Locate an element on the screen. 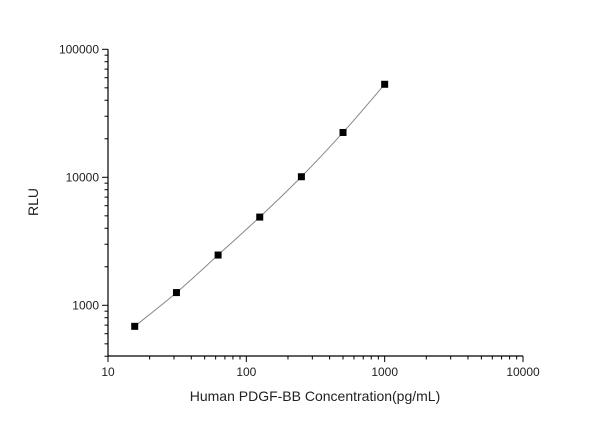 The height and width of the screenshot is (432, 608). y-axis-label: RLU is located at coordinates (33, 202).